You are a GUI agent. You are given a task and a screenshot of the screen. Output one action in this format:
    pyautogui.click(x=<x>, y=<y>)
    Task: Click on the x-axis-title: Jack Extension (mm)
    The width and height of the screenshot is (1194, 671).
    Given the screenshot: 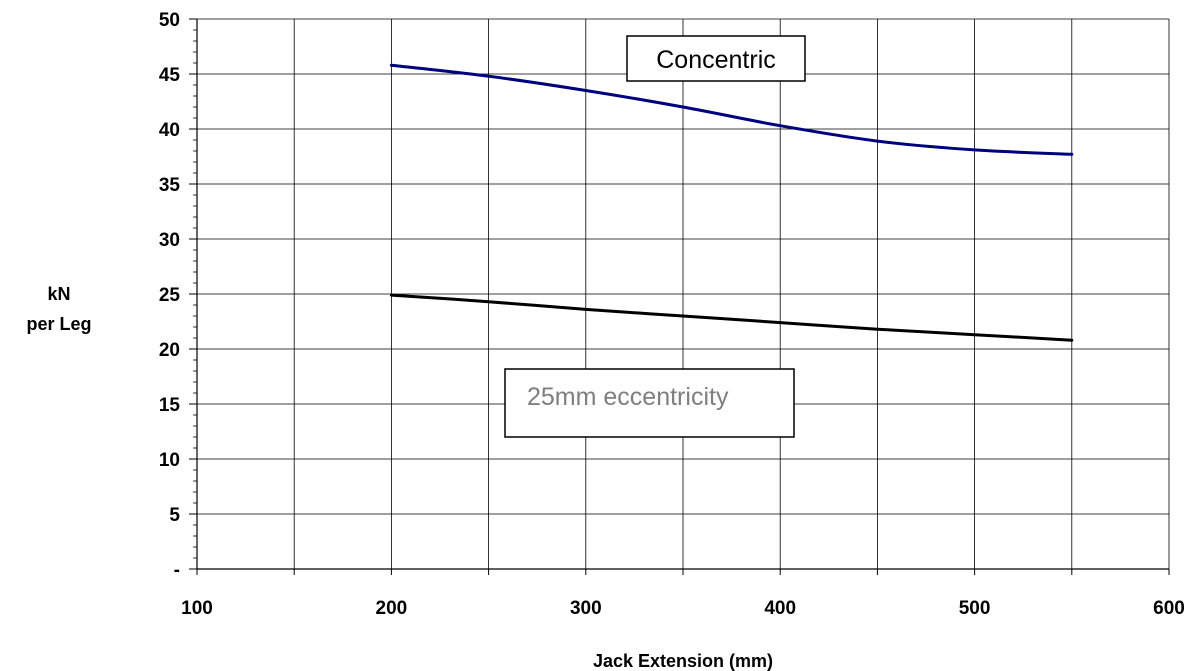 What is the action you would take?
    pyautogui.click(x=683, y=661)
    